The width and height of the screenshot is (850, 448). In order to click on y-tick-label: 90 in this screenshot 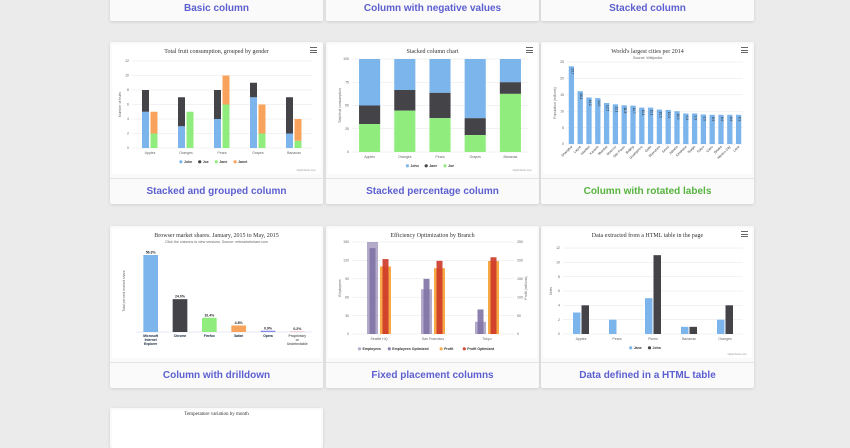, I will do `click(347, 279)`.